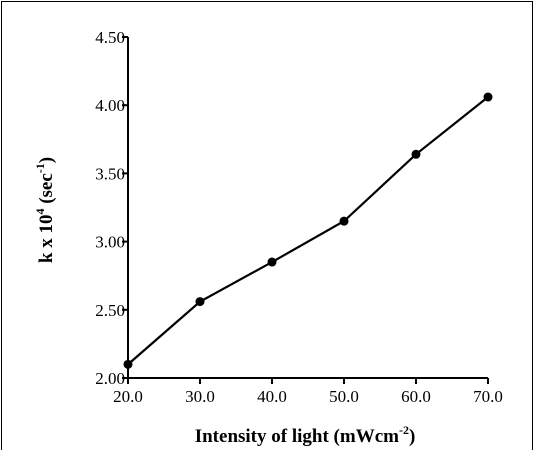 This screenshot has width=536, height=451. Describe the element at coordinates (45, 210) in the screenshot. I see `y-axis-title: k x 104 (sec-1)` at that location.